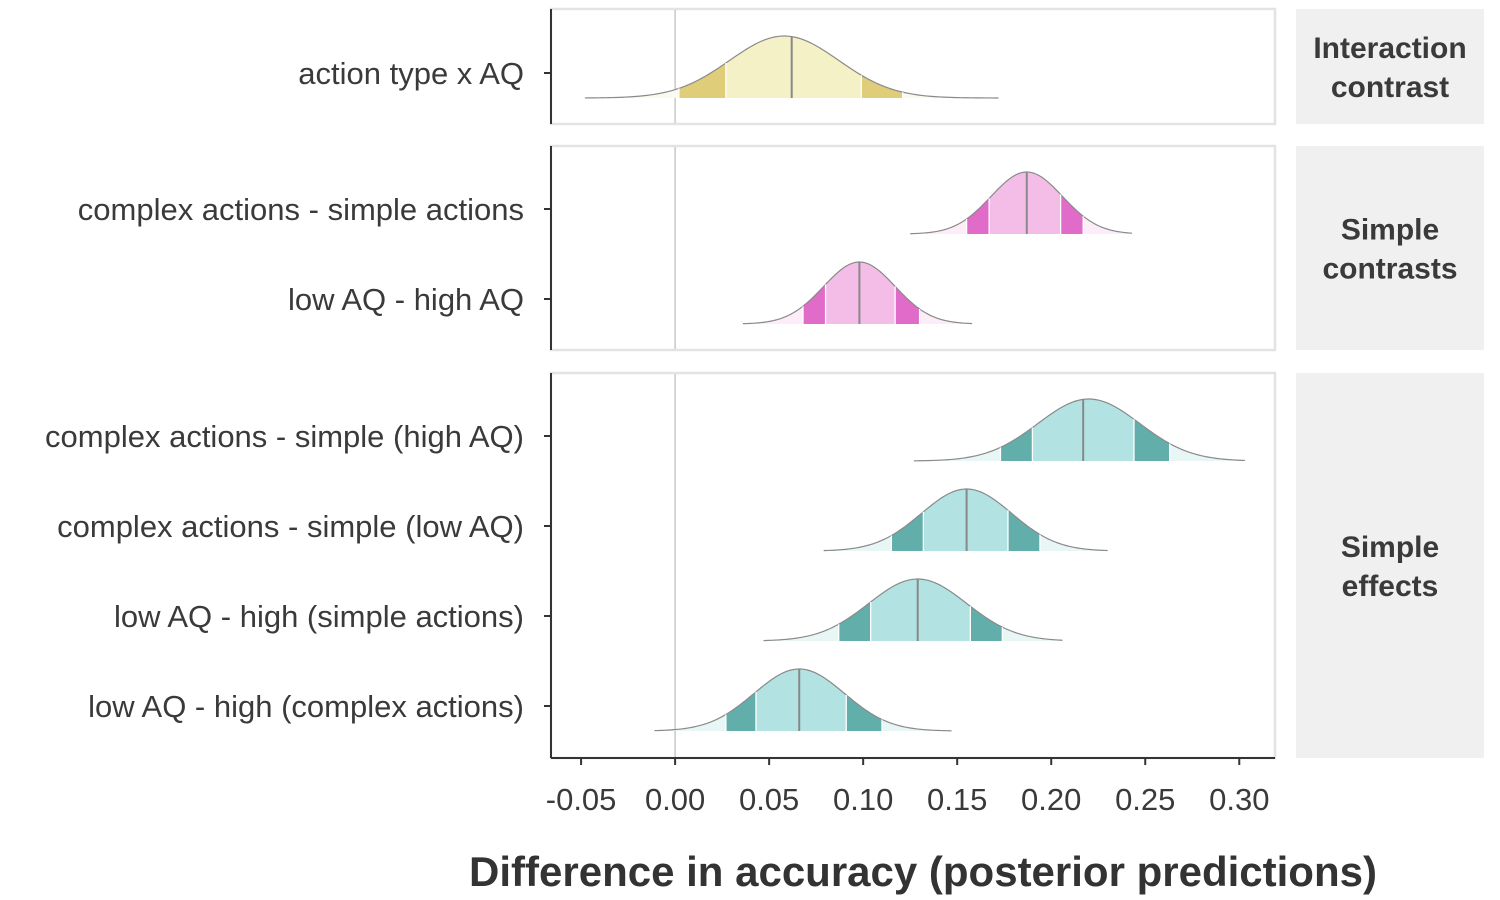 The height and width of the screenshot is (900, 1500). What do you see at coordinates (1145, 799) in the screenshot?
I see `x-tick-label: 0.25` at bounding box center [1145, 799].